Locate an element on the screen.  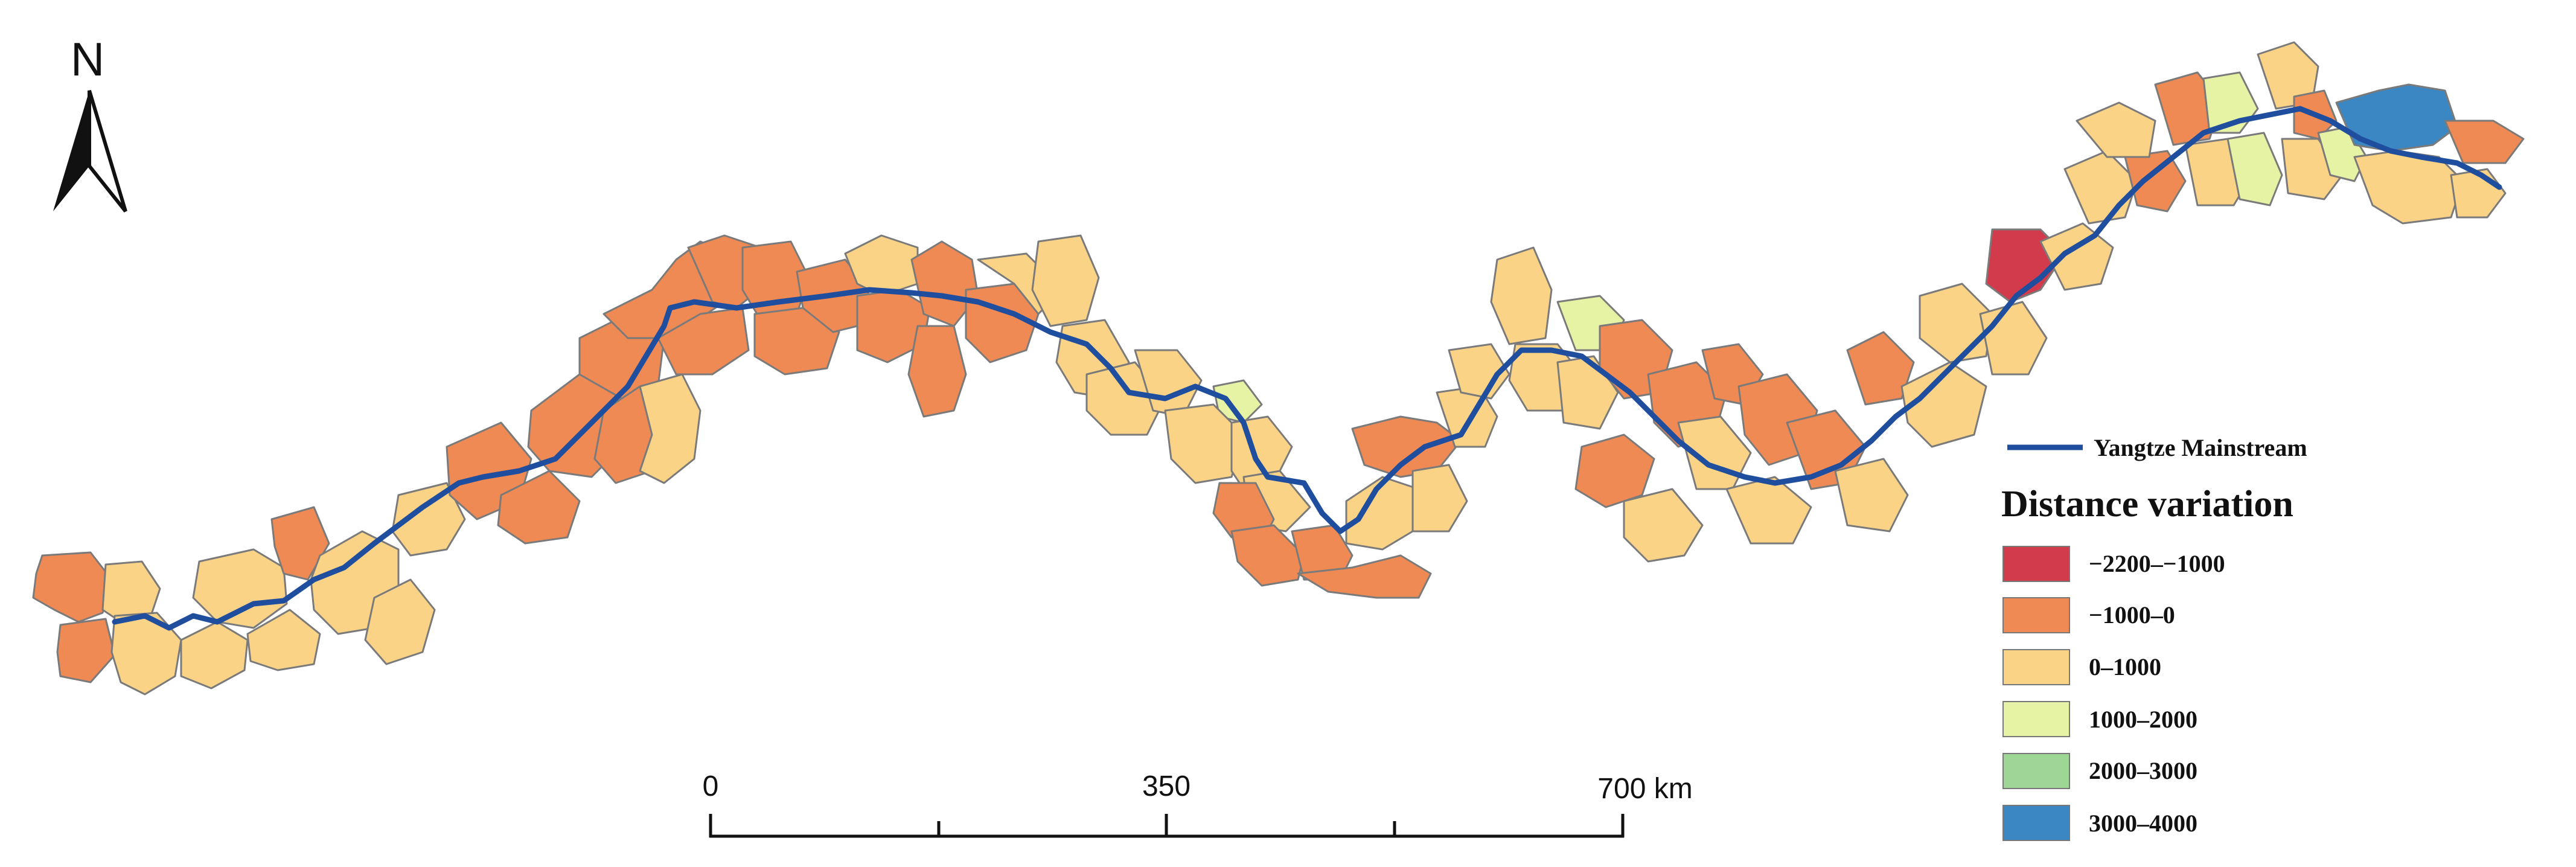
district-w10 is located at coordinates (400, 621).